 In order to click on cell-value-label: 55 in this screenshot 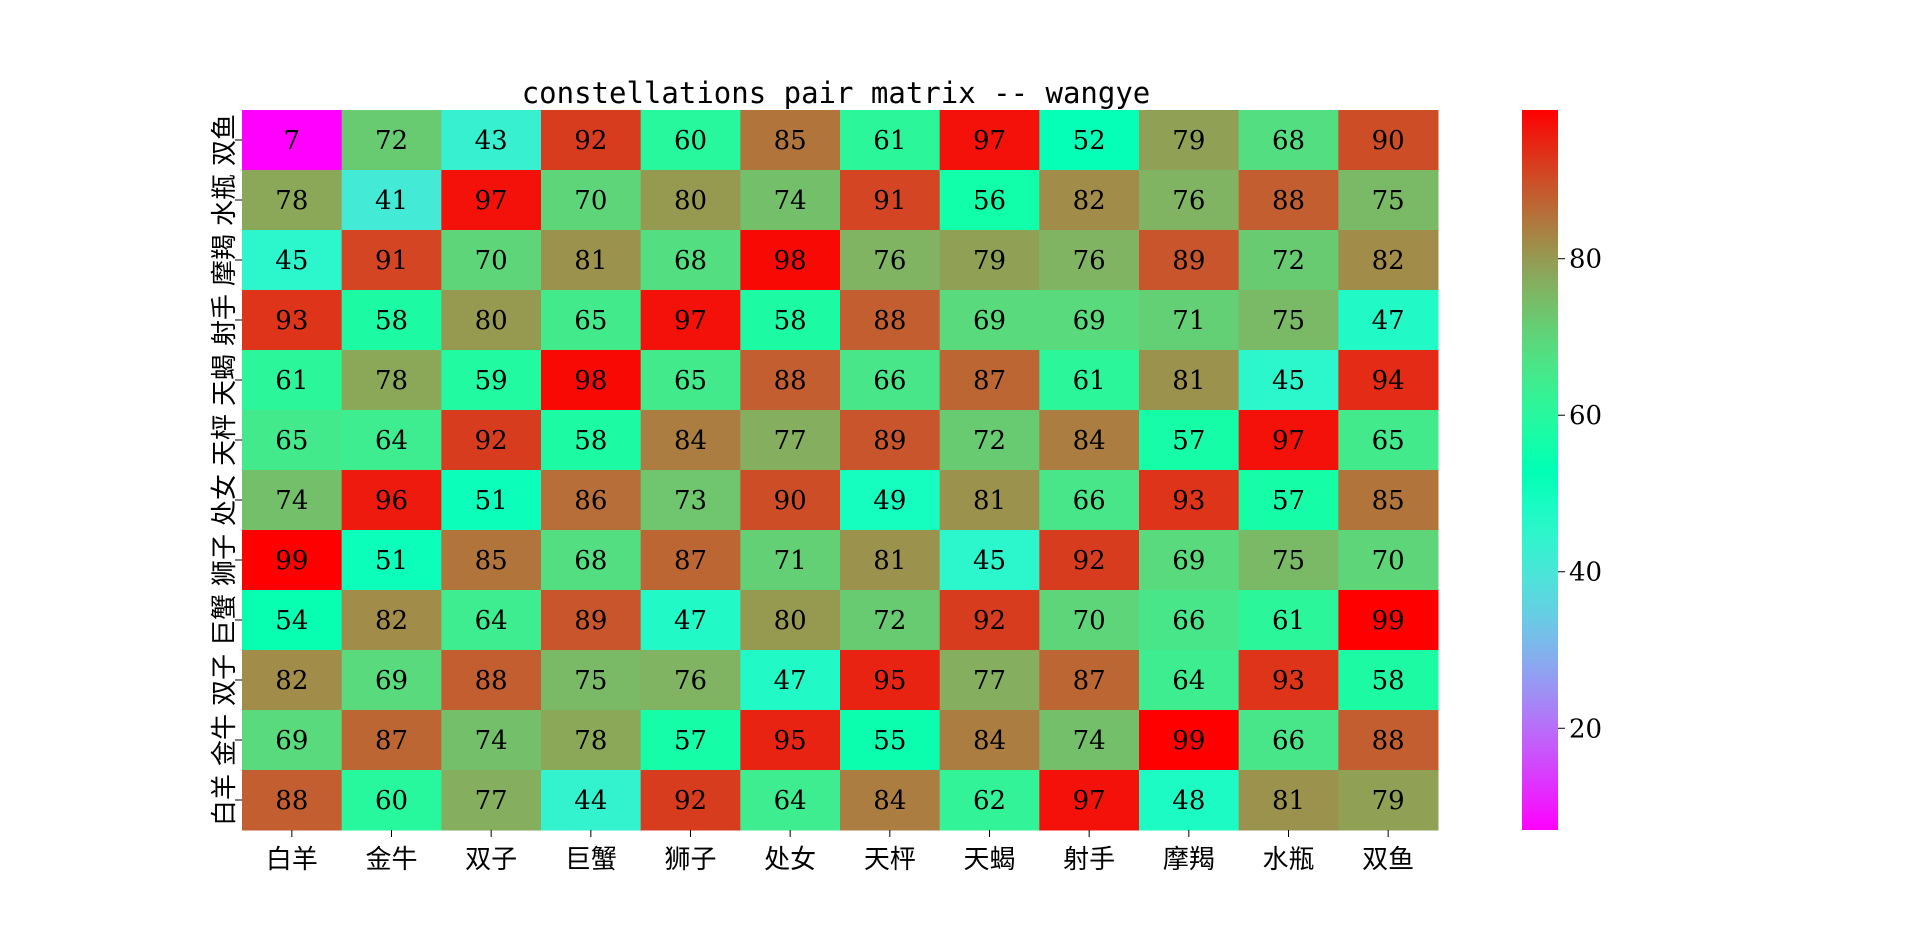, I will do `click(889, 741)`.